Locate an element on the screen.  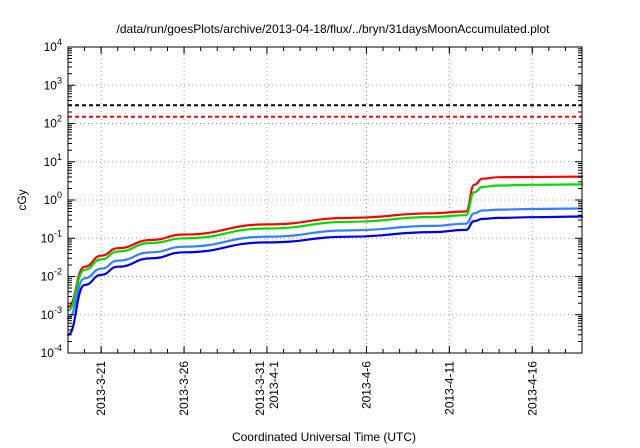
x-tick-label: 2013-4-6 is located at coordinates (366, 385).